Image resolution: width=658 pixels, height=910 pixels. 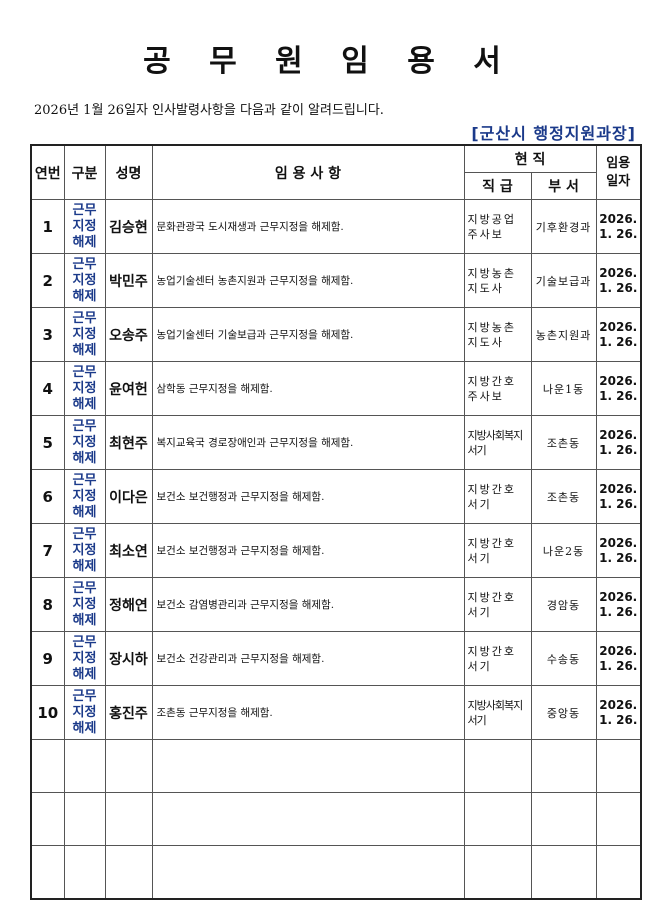 I want to click on row-description: 문화관광국 도시재생과 근무지정을 해제함., so click(x=308, y=226).